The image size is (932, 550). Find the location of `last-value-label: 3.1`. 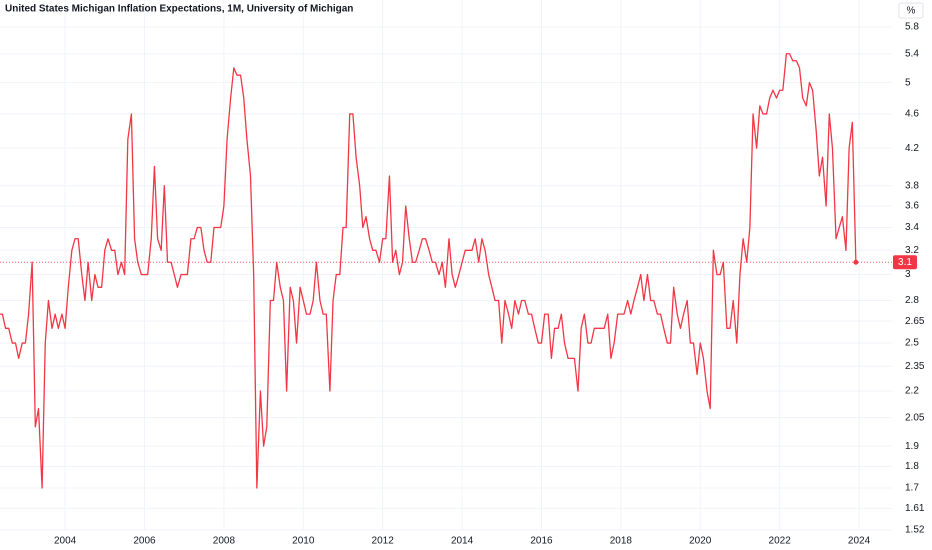

last-value-label: 3.1 is located at coordinates (905, 262).